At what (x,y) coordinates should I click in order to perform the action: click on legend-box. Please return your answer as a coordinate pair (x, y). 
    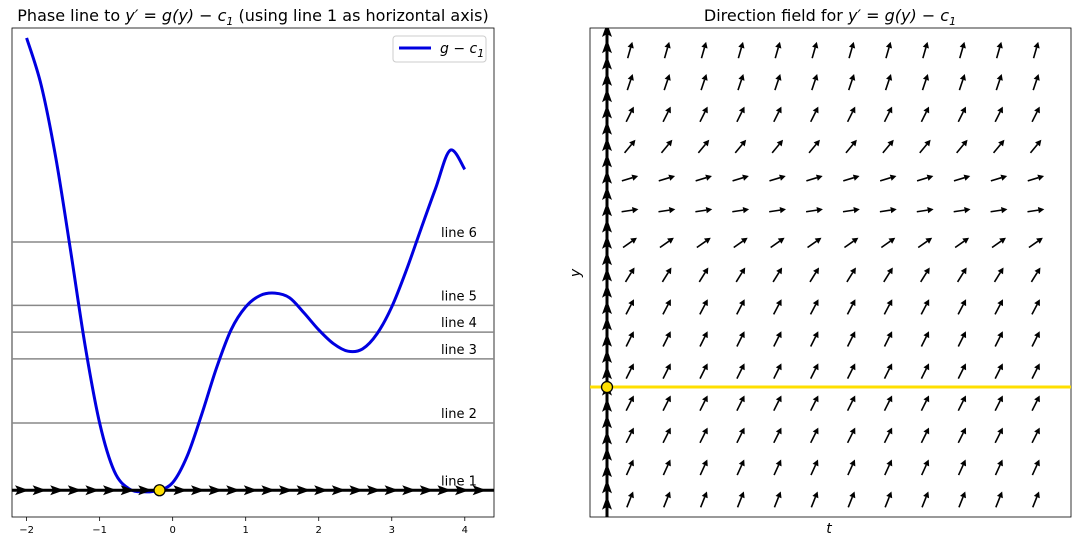
    Looking at the image, I should click on (439, 49).